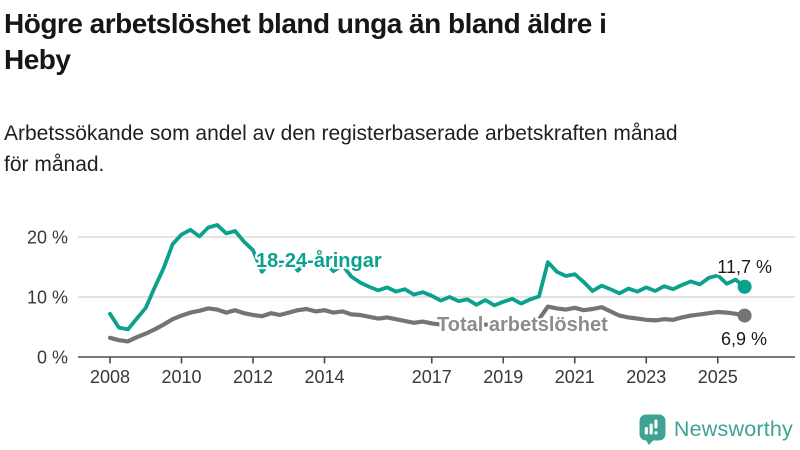 The height and width of the screenshot is (450, 800). What do you see at coordinates (733, 428) in the screenshot?
I see `newsworthy-wordmark: Newsworthy` at bounding box center [733, 428].